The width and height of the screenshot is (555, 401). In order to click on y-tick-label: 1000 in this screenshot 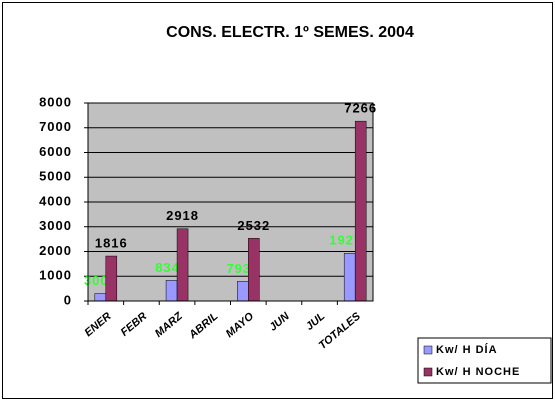, I will do `click(55, 275)`.